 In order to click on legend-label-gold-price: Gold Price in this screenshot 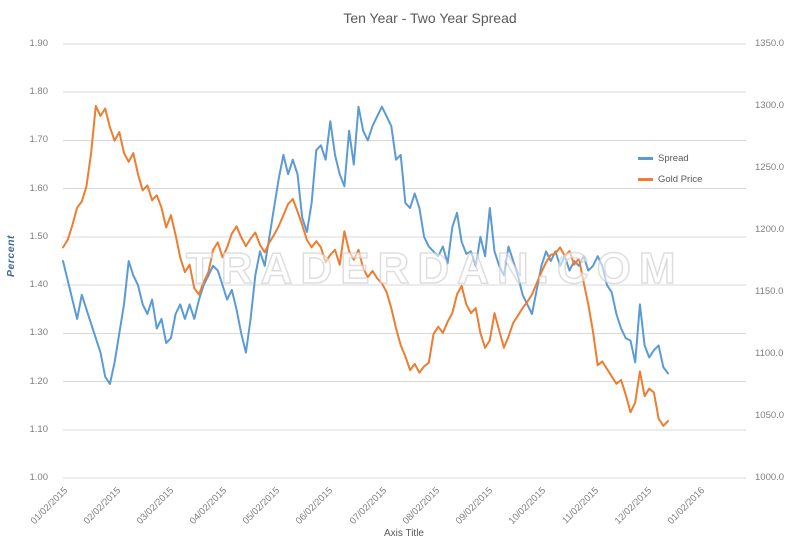, I will do `click(680, 179)`.